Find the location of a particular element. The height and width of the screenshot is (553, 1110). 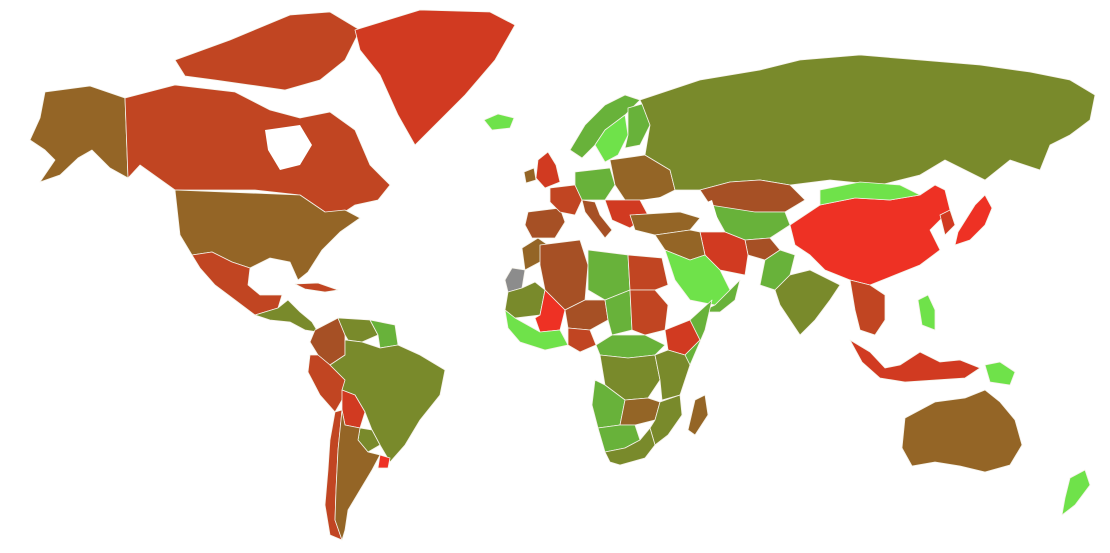

brazil is located at coordinates (387, 401).